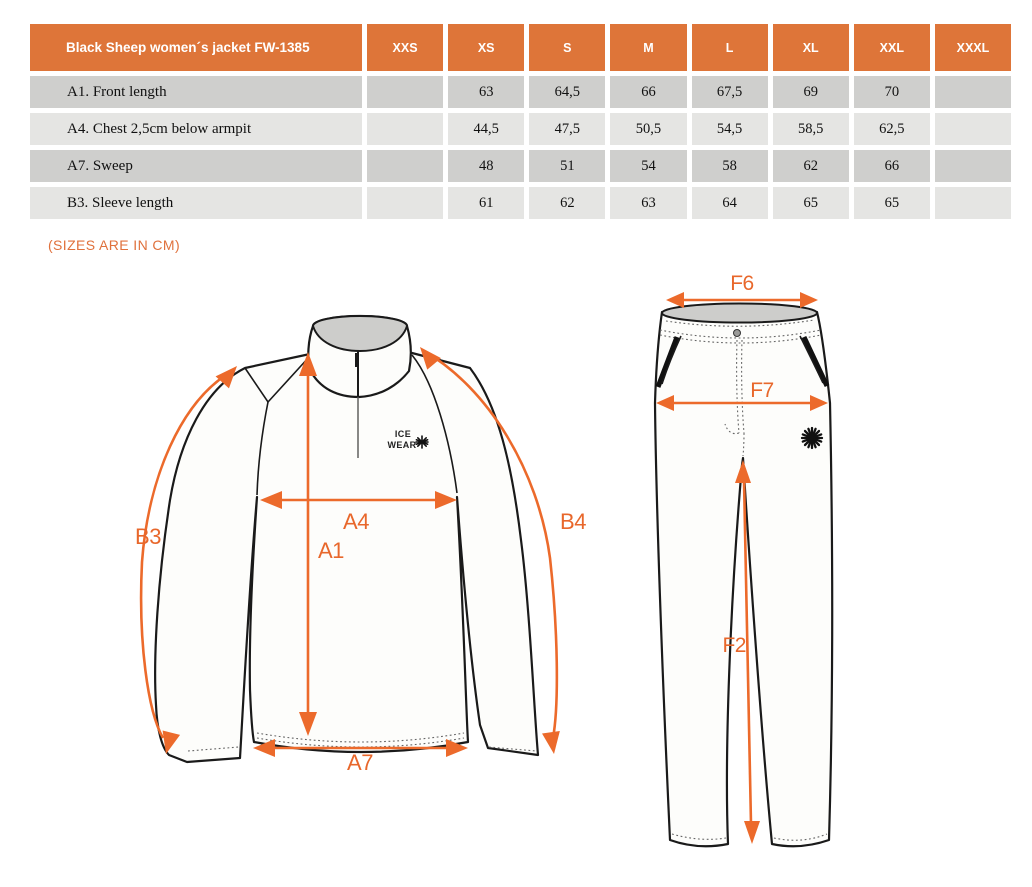 The width and height of the screenshot is (1032, 887). What do you see at coordinates (401, 445) in the screenshot?
I see `logo-text-wear: WEAR` at bounding box center [401, 445].